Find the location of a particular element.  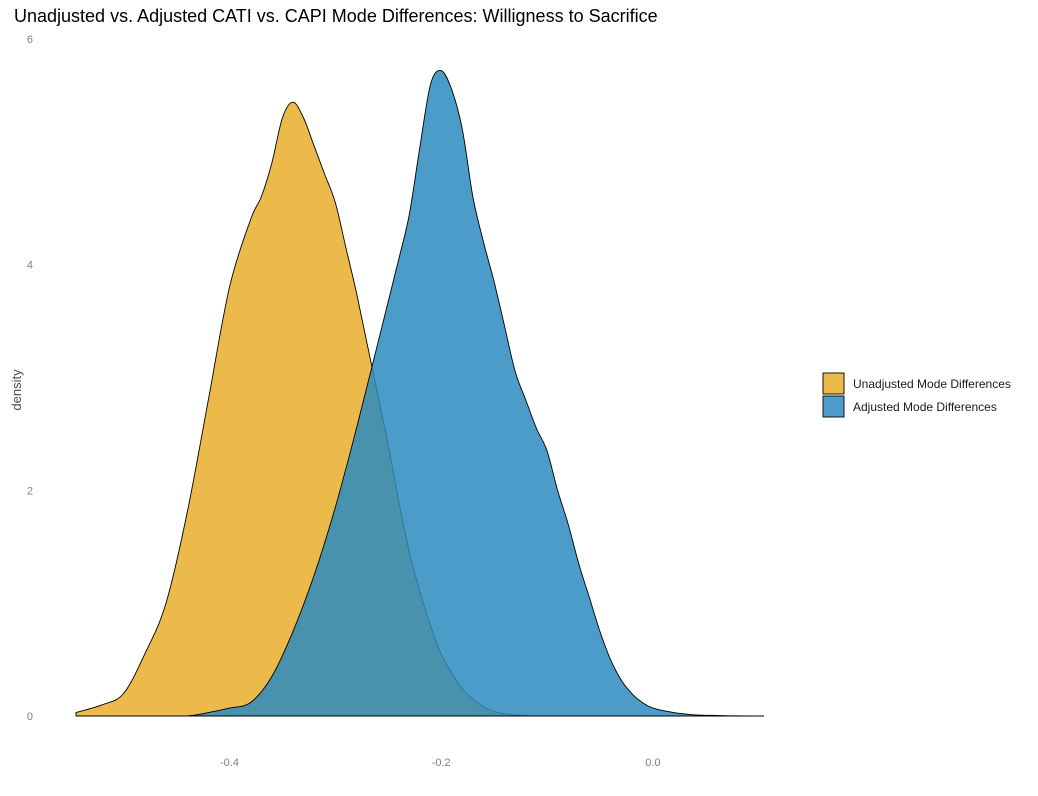

y-tick-label: 2 is located at coordinates (30, 491).